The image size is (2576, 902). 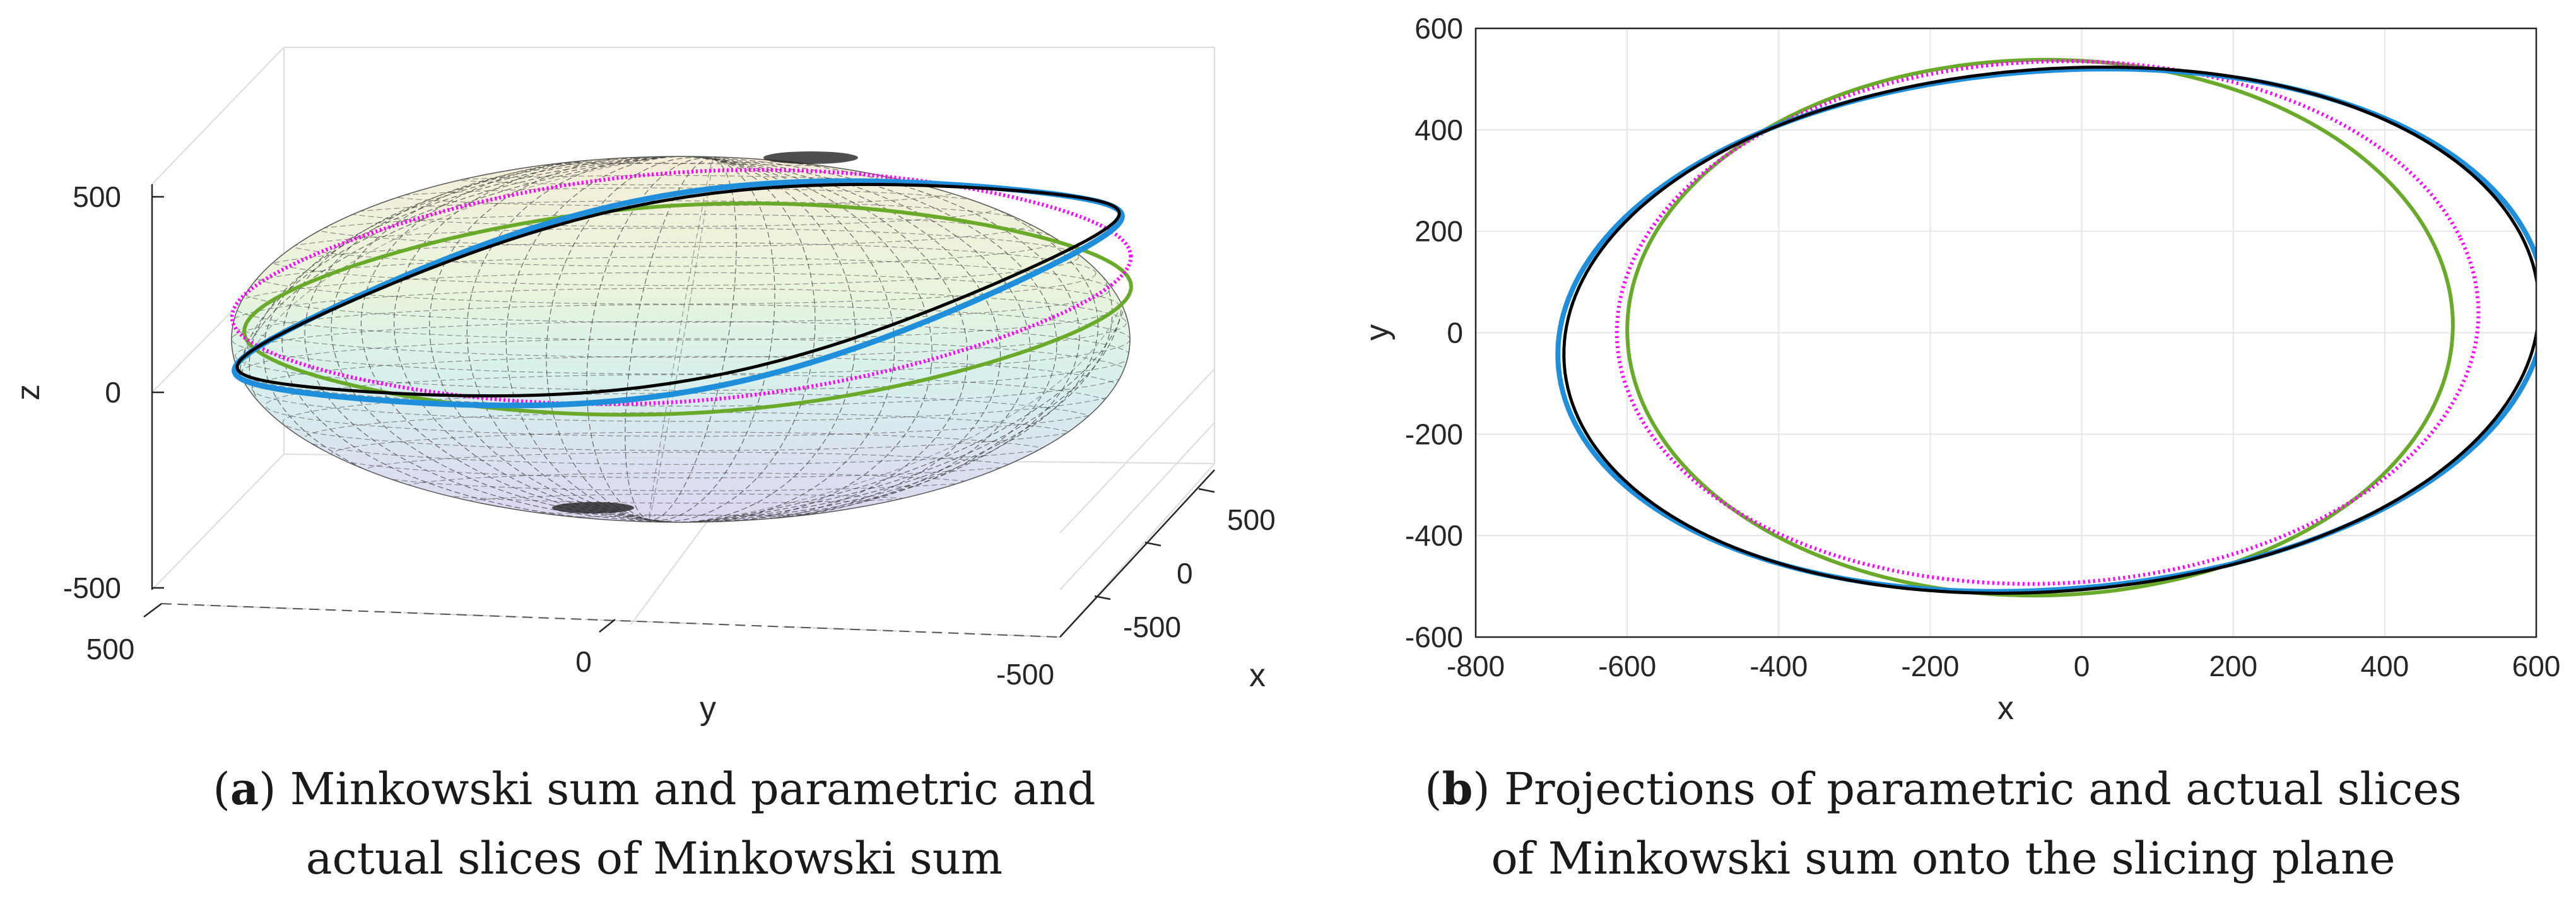 I want to click on x-tick: -600, so click(x=1627, y=666).